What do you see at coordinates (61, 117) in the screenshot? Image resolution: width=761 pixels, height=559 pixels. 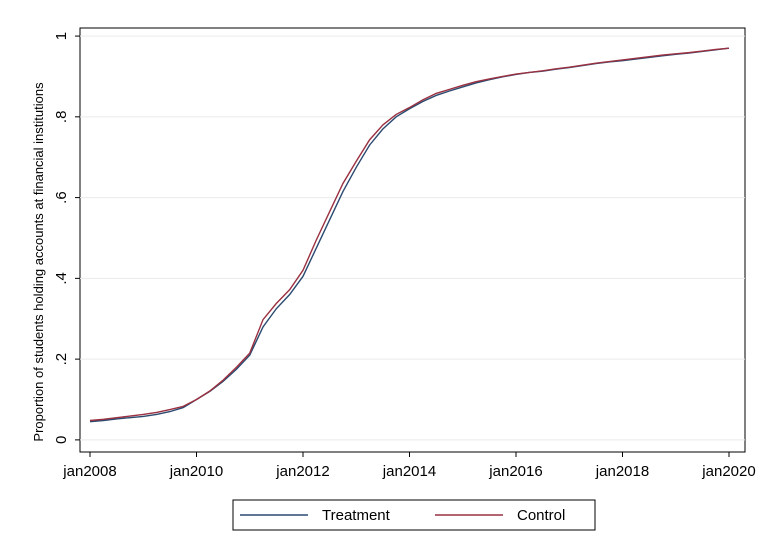 I see `y-tick-label: .8` at bounding box center [61, 117].